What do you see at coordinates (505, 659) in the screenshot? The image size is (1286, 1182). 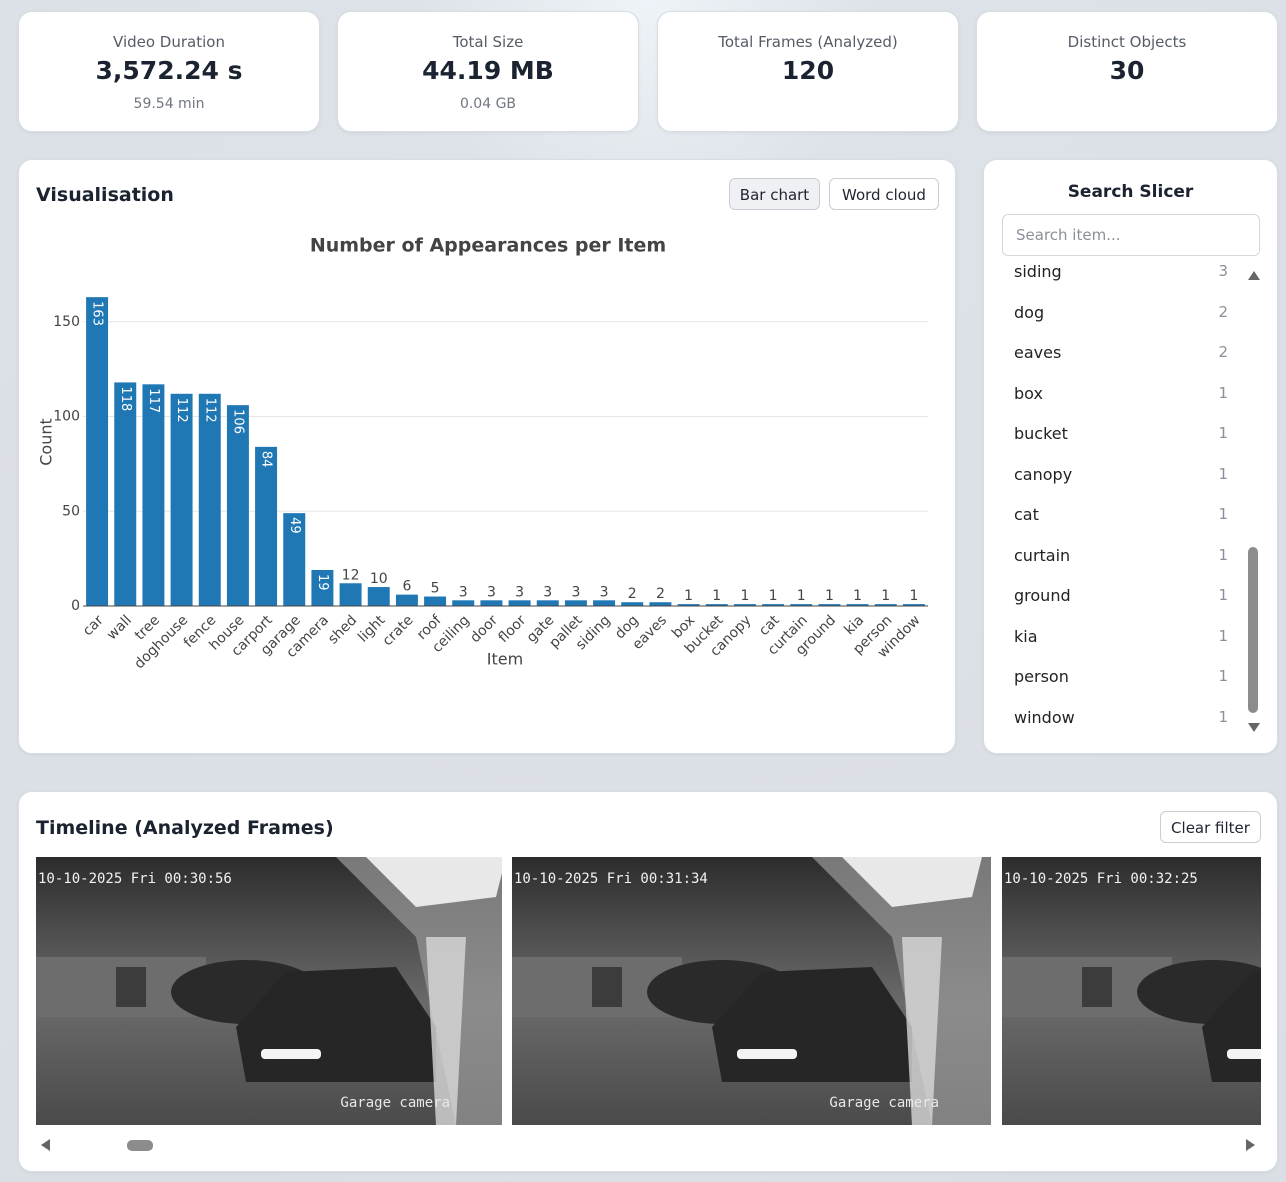 I see `x-axis-title: Item` at bounding box center [505, 659].